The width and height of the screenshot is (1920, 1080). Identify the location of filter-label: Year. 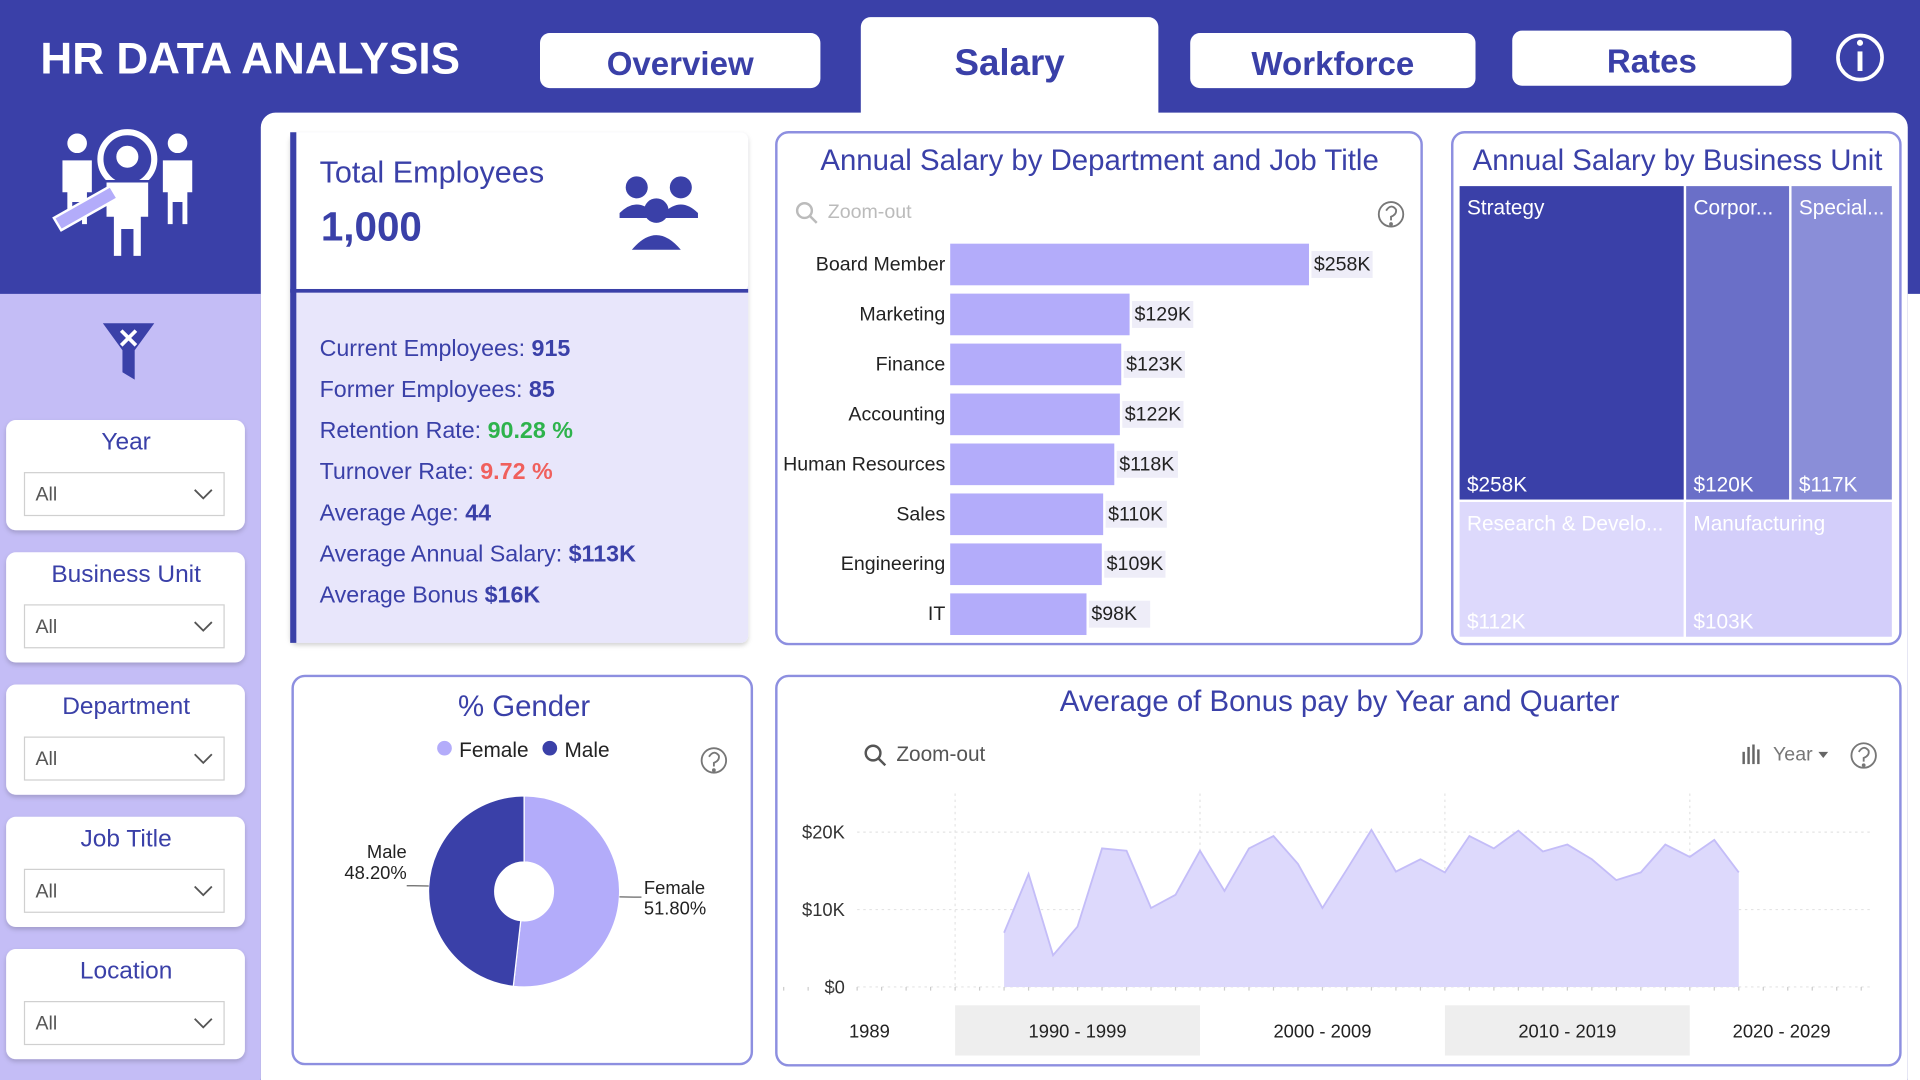
(125, 442).